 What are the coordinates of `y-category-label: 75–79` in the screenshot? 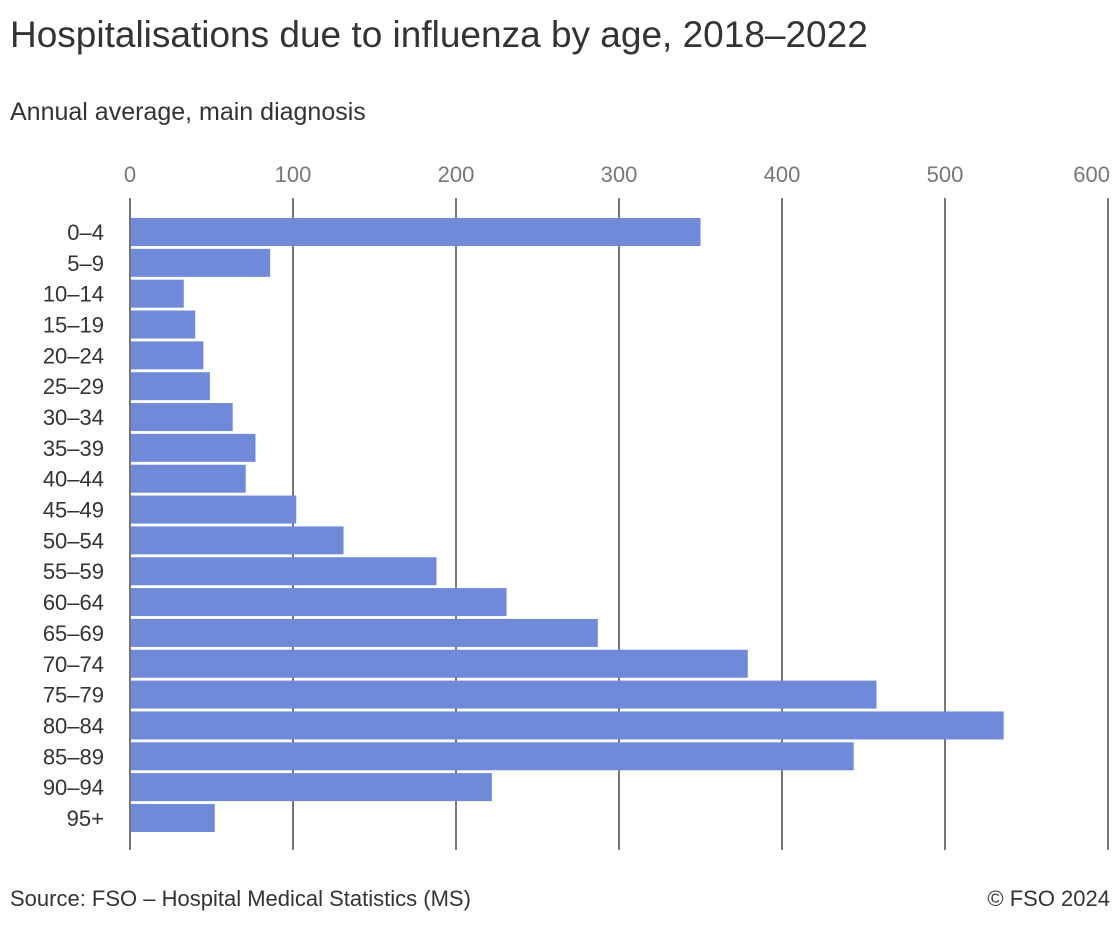 It's located at (73, 695).